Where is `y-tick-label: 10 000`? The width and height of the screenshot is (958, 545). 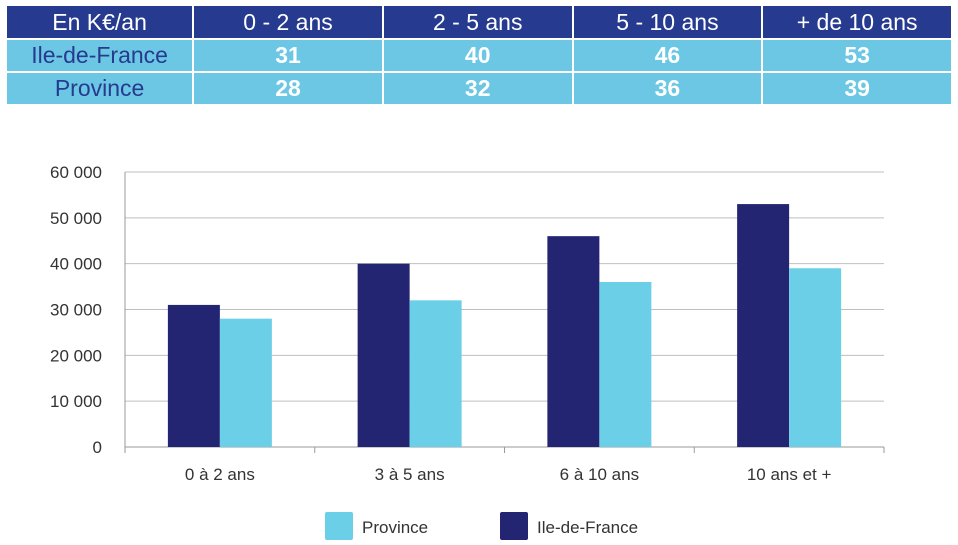 y-tick-label: 10 000 is located at coordinates (76, 401).